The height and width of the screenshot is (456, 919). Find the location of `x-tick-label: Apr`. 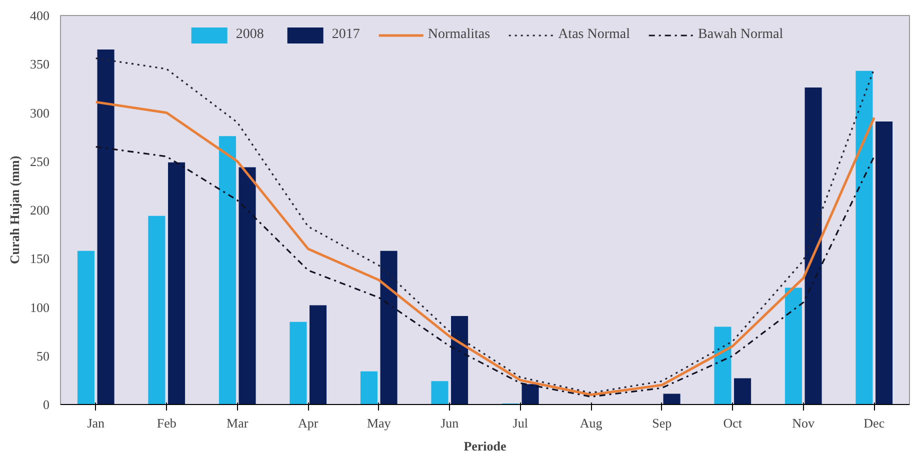

x-tick-label: Apr is located at coordinates (308, 423).